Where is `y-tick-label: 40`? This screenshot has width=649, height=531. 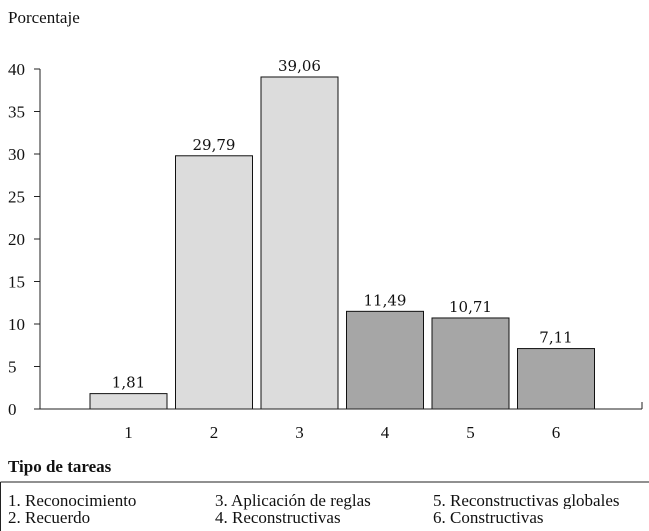
y-tick-label: 40 is located at coordinates (16, 69).